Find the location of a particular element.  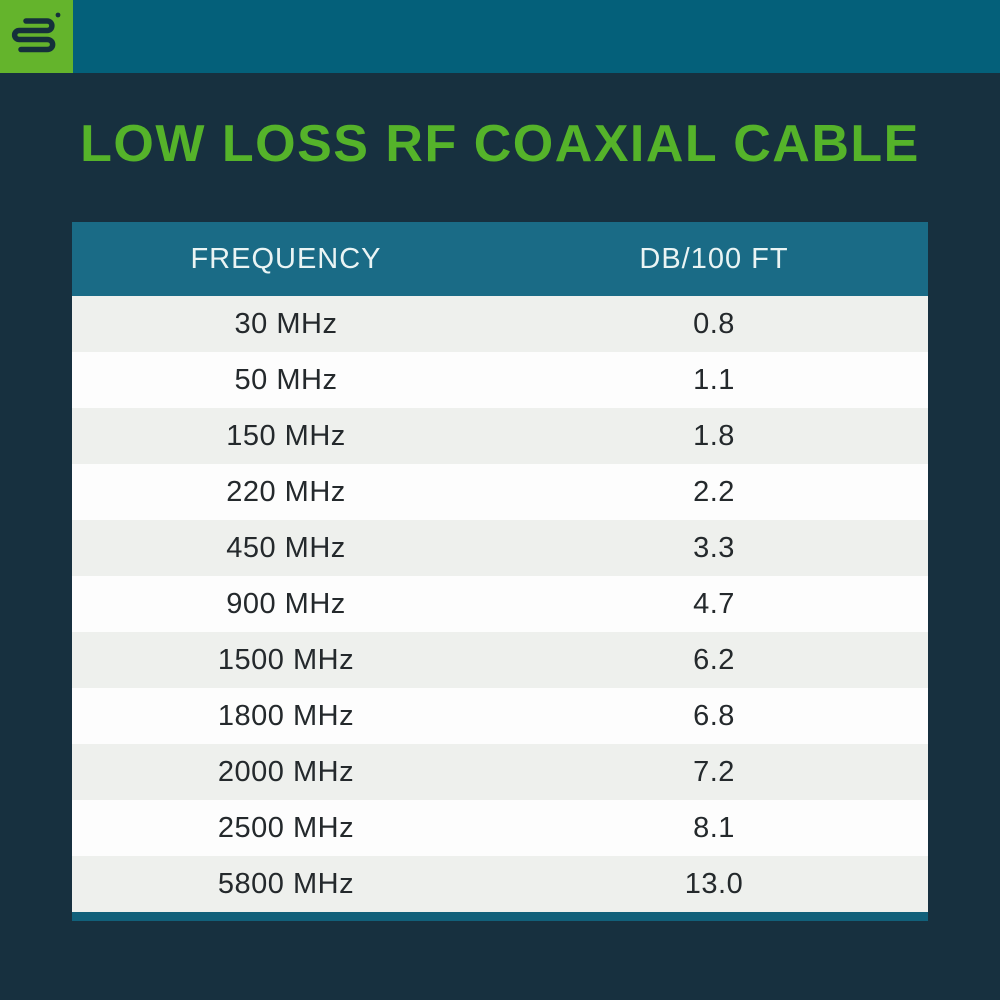

table-row: 450 MHz 3.3 is located at coordinates (500, 548).